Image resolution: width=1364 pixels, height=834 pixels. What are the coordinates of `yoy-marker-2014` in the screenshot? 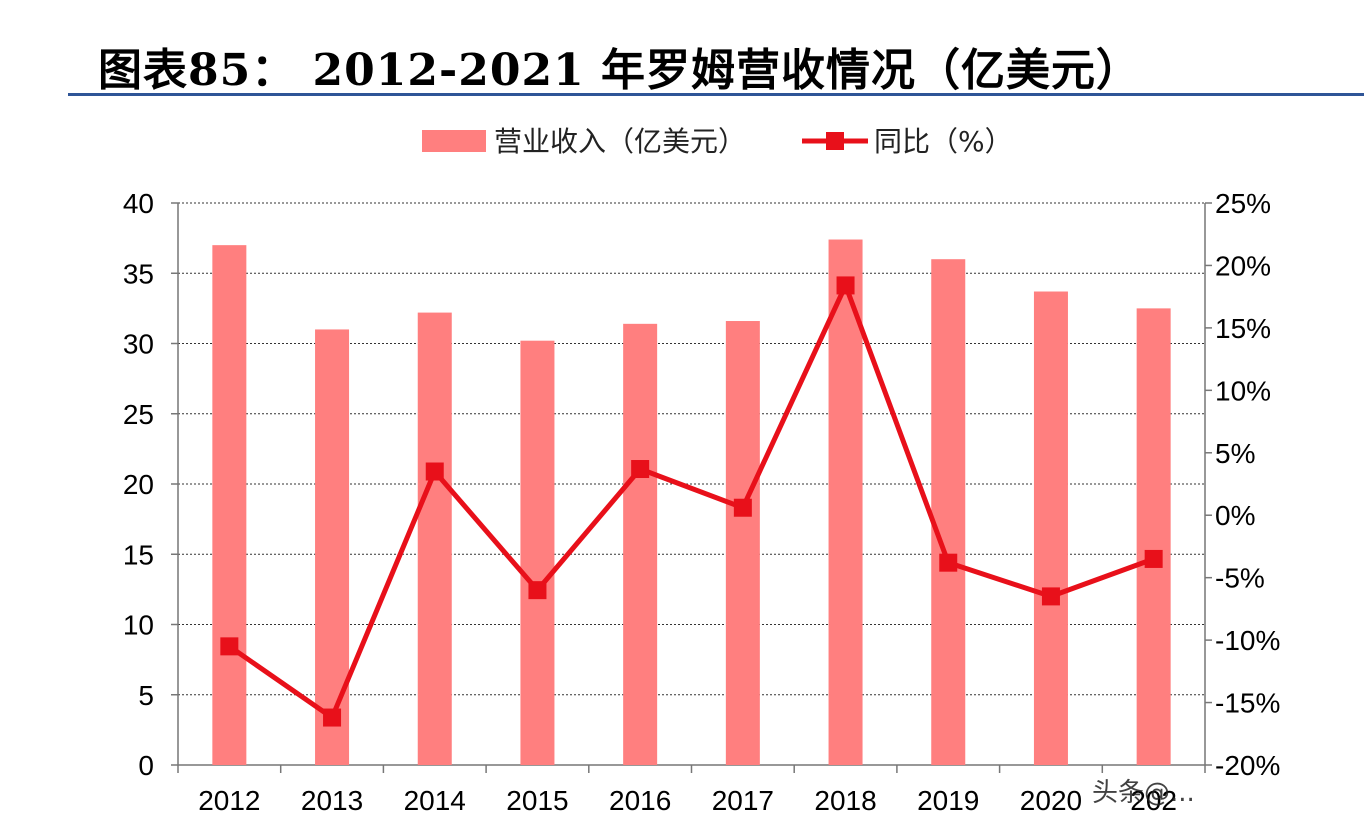 It's located at (434, 471).